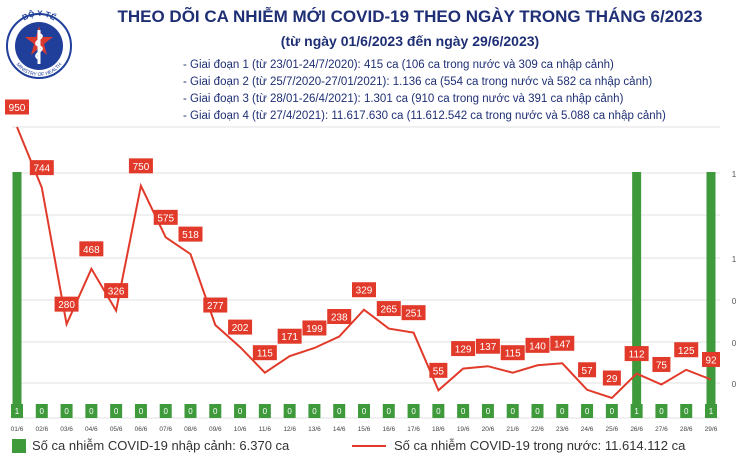 The image size is (740, 462). I want to click on point-value-label: 744, so click(41, 169).